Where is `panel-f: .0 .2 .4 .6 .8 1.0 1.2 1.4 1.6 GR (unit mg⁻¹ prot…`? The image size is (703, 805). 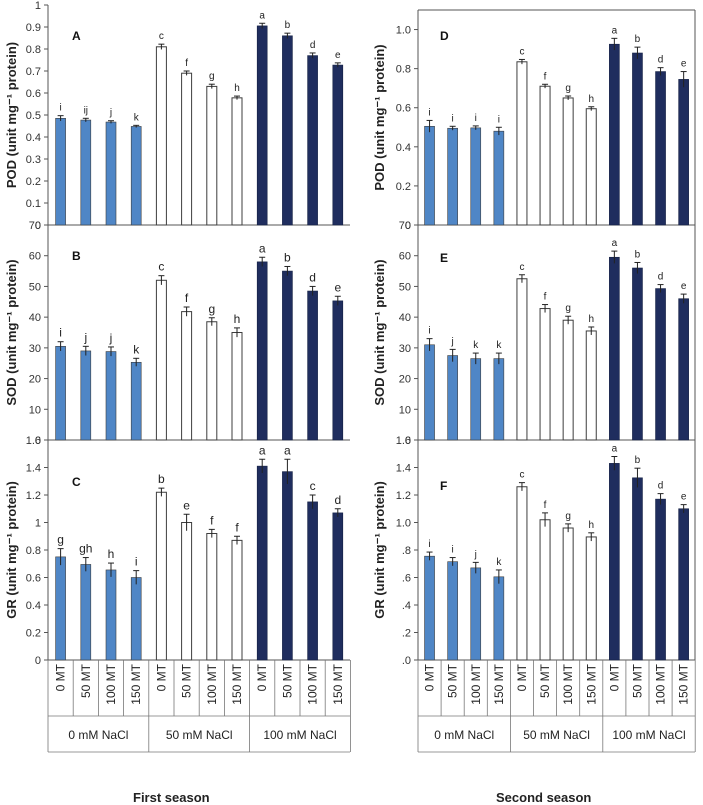 panel-f: .0 .2 .4 .6 .8 1.0 1.2 1.4 1.6 GR (unit mg⁻¹ prot… is located at coordinates (534, 551).